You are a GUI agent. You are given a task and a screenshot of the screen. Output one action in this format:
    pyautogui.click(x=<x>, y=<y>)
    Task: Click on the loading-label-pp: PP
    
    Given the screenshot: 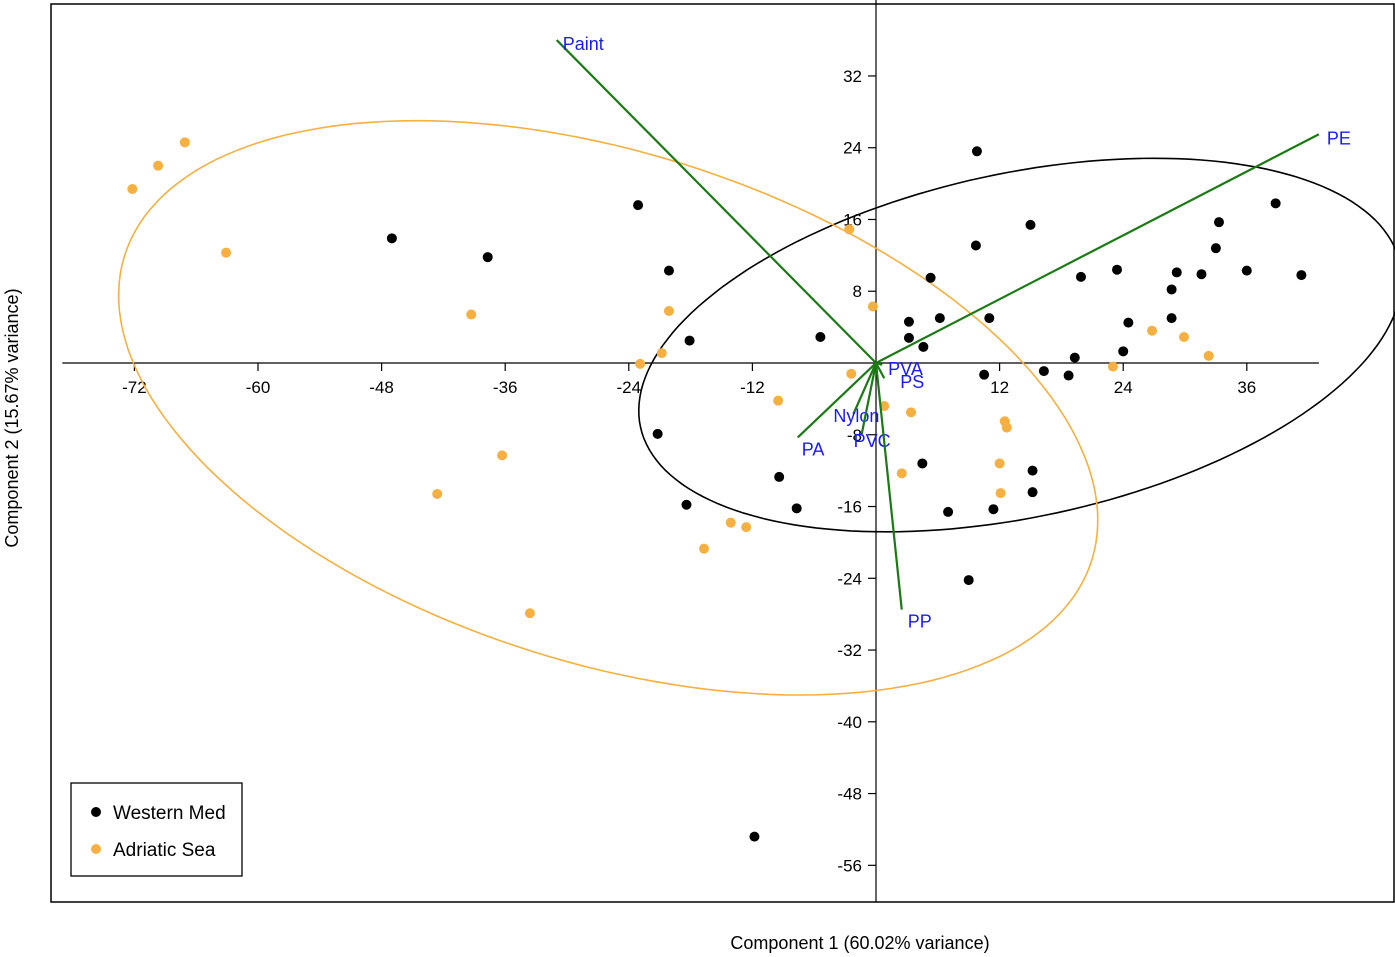 What is the action you would take?
    pyautogui.click(x=920, y=622)
    